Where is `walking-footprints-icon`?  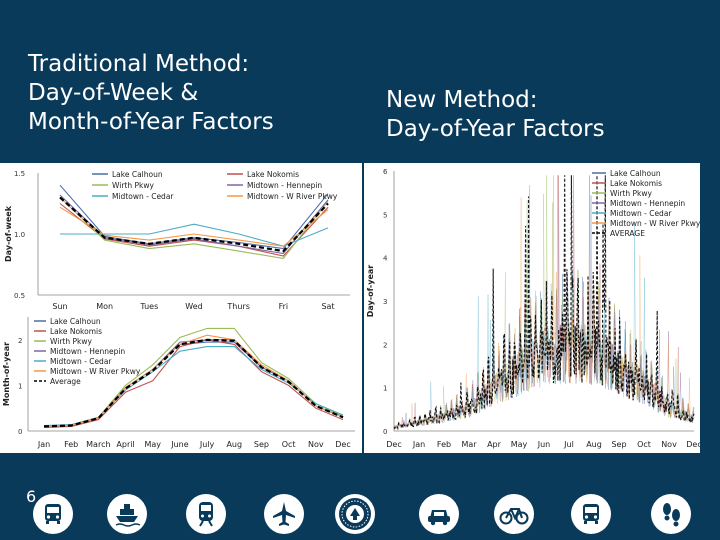
walking-footprints-icon is located at coordinates (671, 514).